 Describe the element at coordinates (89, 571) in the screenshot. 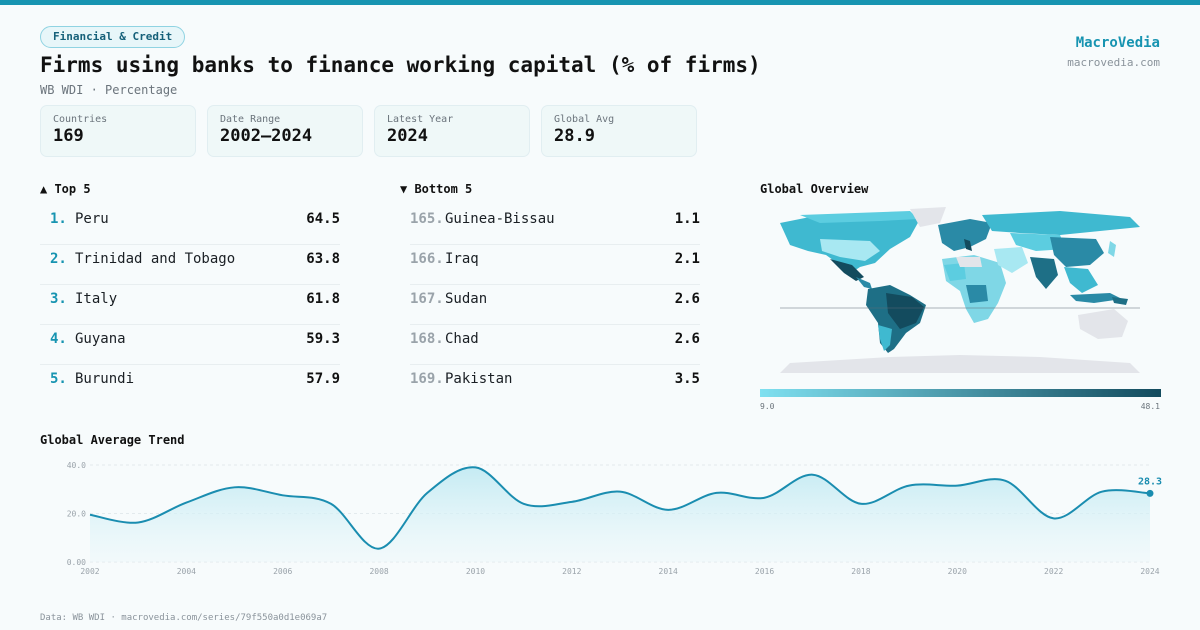

I see `x-tick-label: 2002` at that location.